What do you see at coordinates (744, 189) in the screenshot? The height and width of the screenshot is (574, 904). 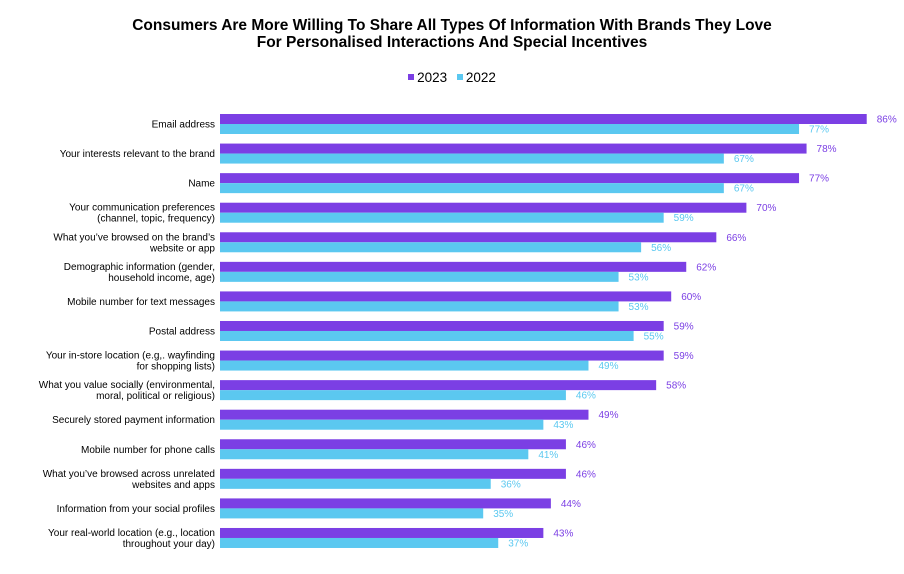 I see `value-label-2022-2: 67%` at bounding box center [744, 189].